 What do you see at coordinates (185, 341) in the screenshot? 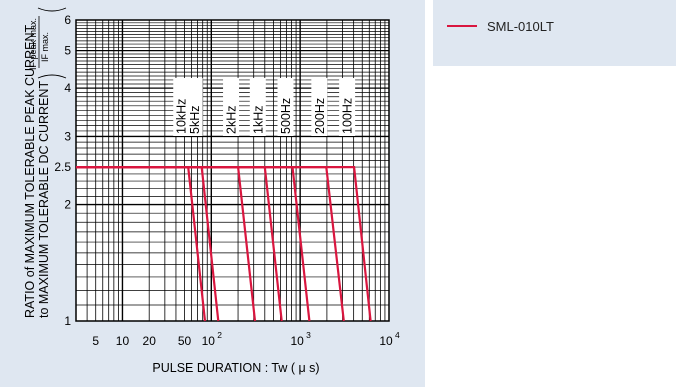
I see `x-tick-label: 50` at bounding box center [185, 341].